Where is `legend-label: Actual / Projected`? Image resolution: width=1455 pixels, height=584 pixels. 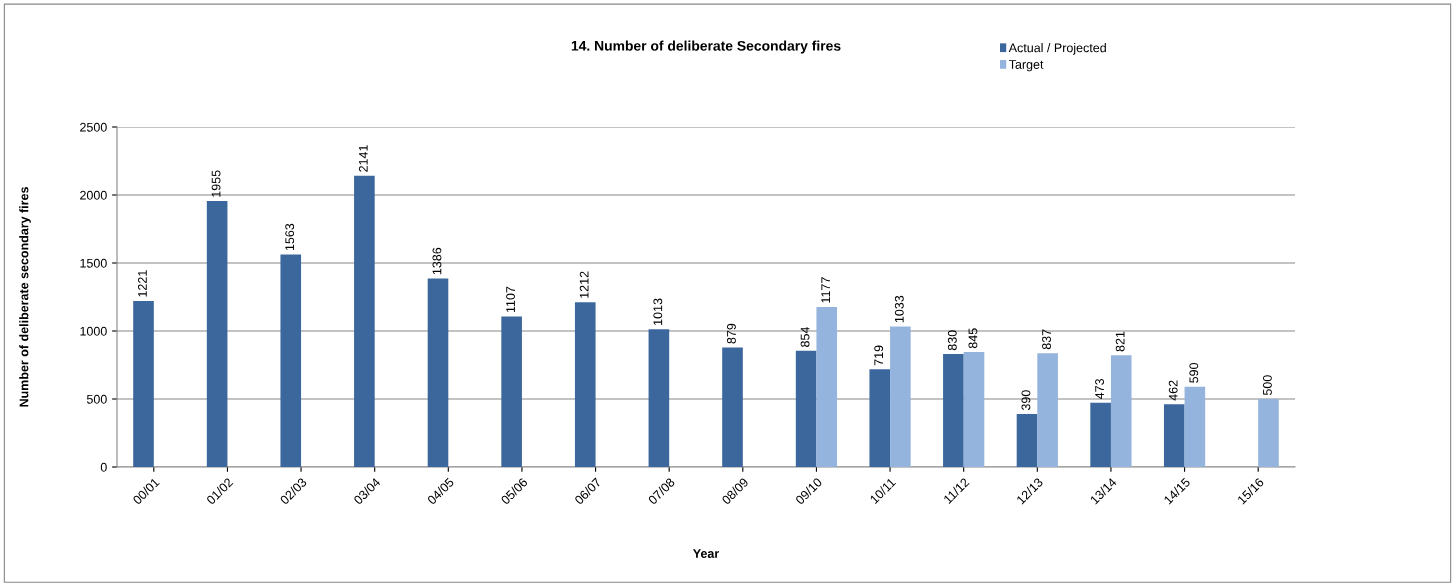
legend-label: Actual / Projected is located at coordinates (1057, 49).